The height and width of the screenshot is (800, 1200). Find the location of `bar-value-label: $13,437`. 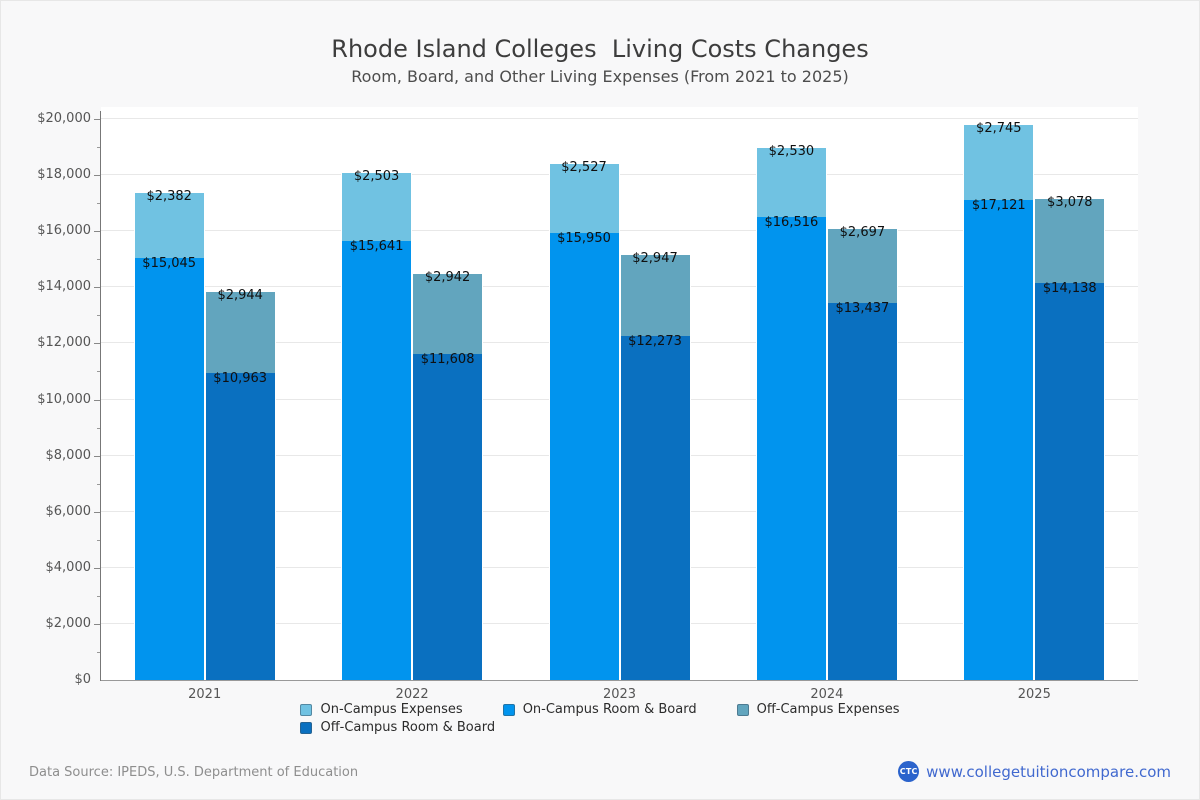

bar-value-label: $13,437 is located at coordinates (862, 309).